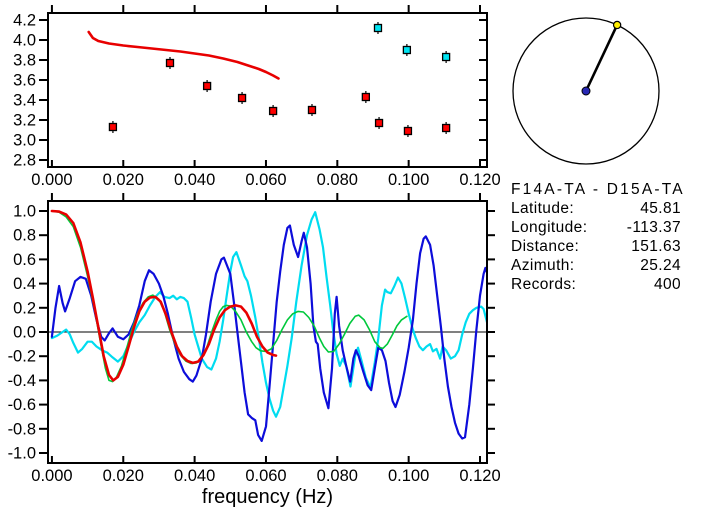  What do you see at coordinates (549, 227) in the screenshot?
I see `longitude-label: Longitude:` at bounding box center [549, 227].